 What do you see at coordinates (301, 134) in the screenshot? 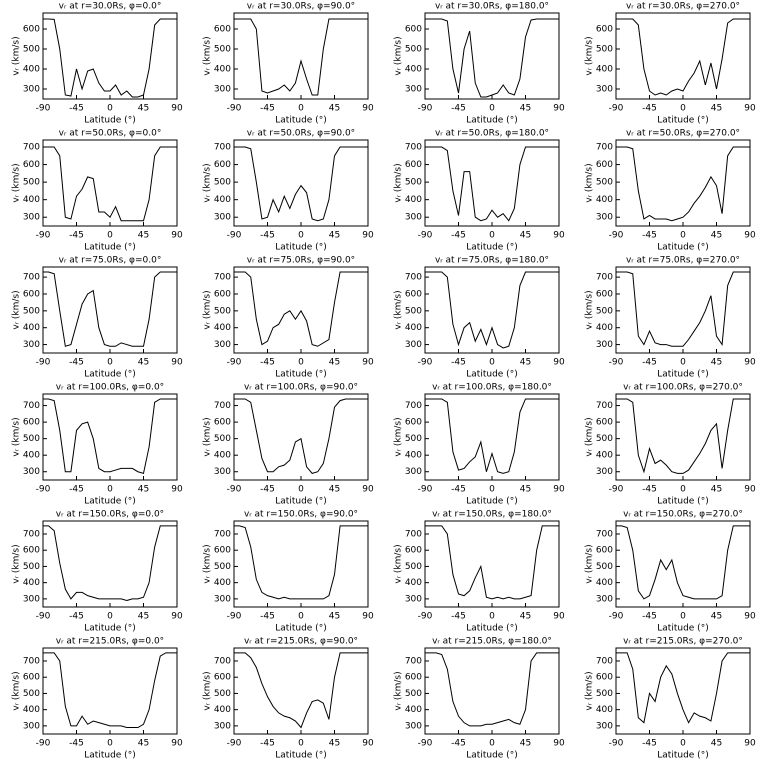
I see `panel-title: vᵣ at r=50.0Rs, φ=90.0°` at bounding box center [301, 134].